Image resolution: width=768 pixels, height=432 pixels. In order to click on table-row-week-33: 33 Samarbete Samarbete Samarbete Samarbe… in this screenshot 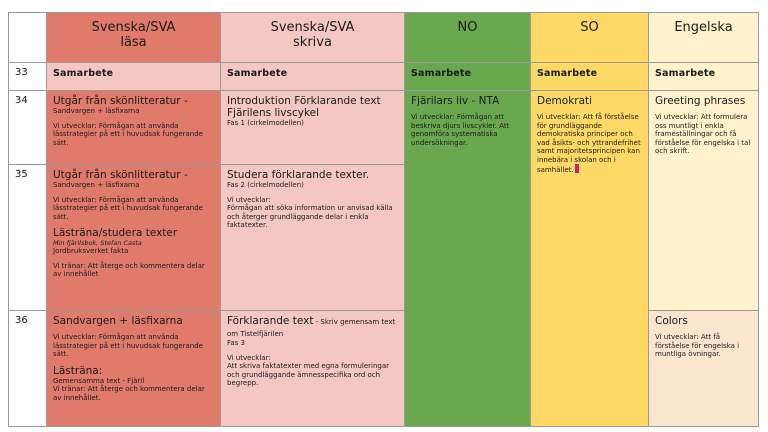, I will do `click(383, 76)`.